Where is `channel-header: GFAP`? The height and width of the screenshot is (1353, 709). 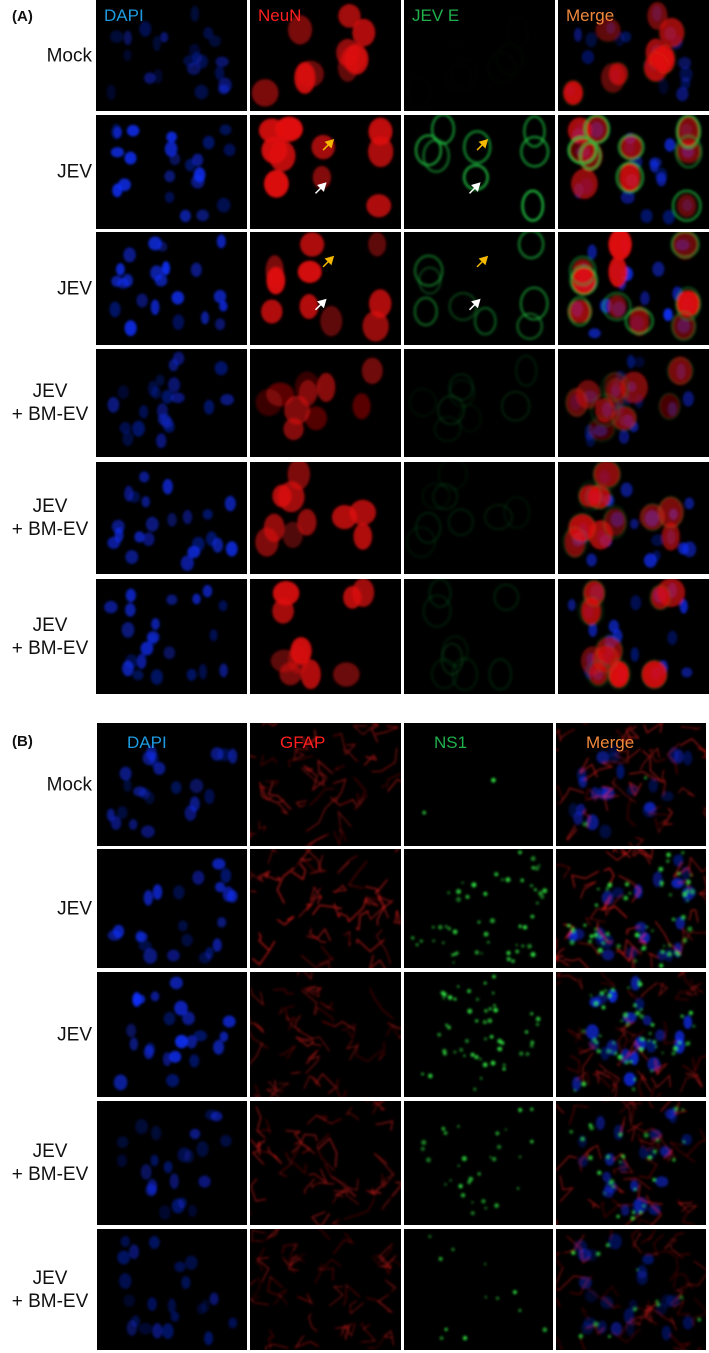 channel-header: GFAP is located at coordinates (303, 742).